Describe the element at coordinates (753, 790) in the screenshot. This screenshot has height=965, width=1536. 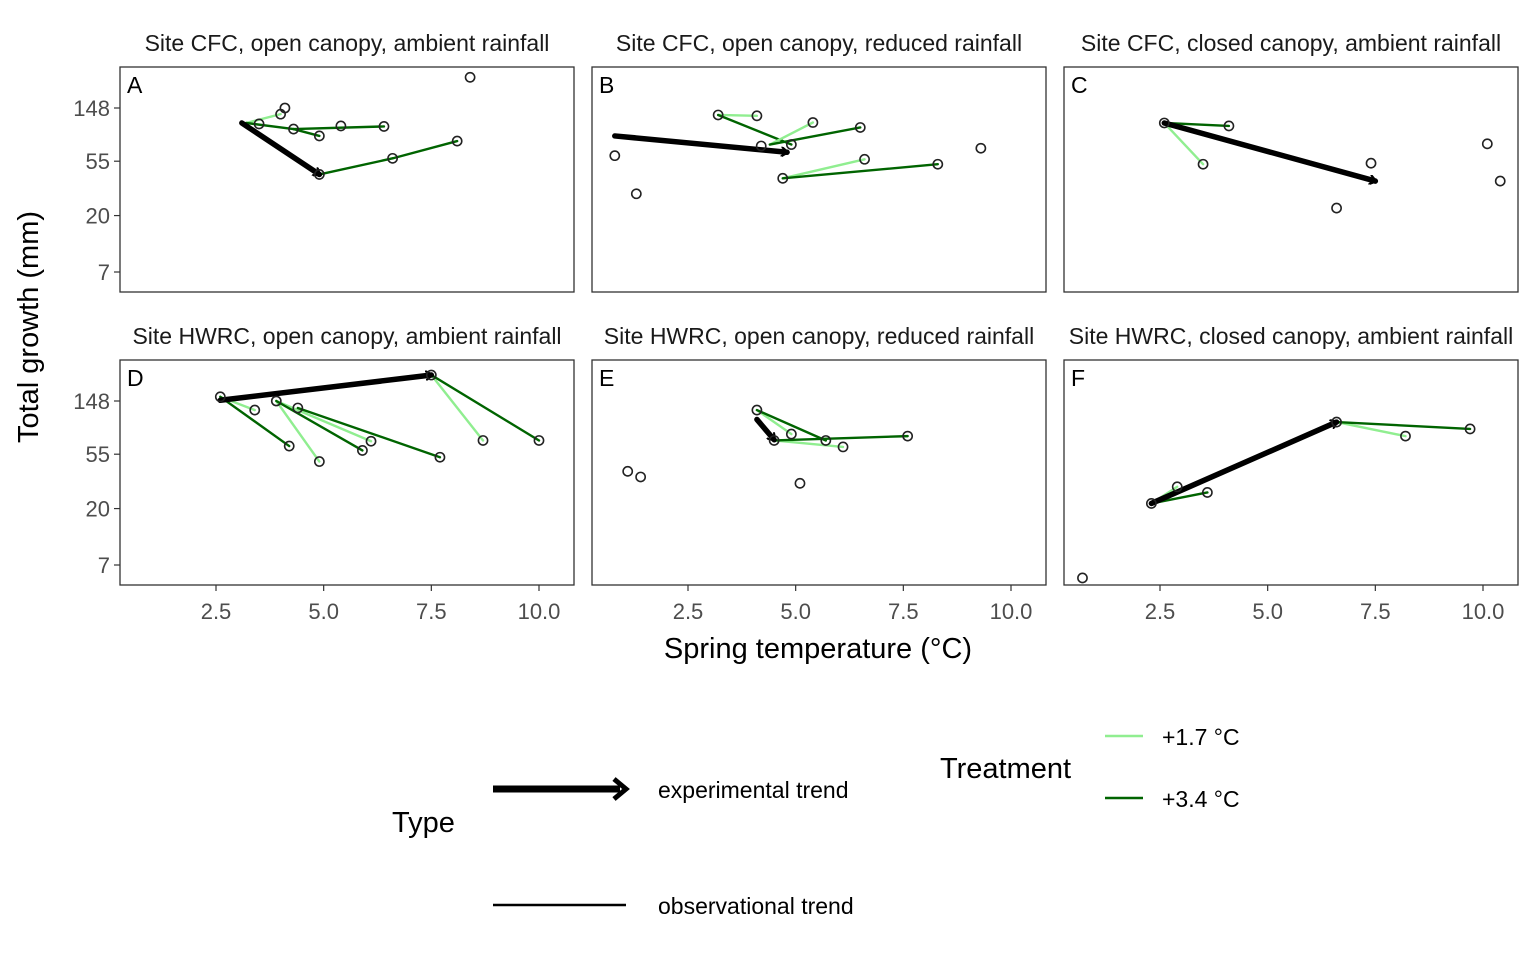
I see `legend-experimental-label: experimental trend` at that location.